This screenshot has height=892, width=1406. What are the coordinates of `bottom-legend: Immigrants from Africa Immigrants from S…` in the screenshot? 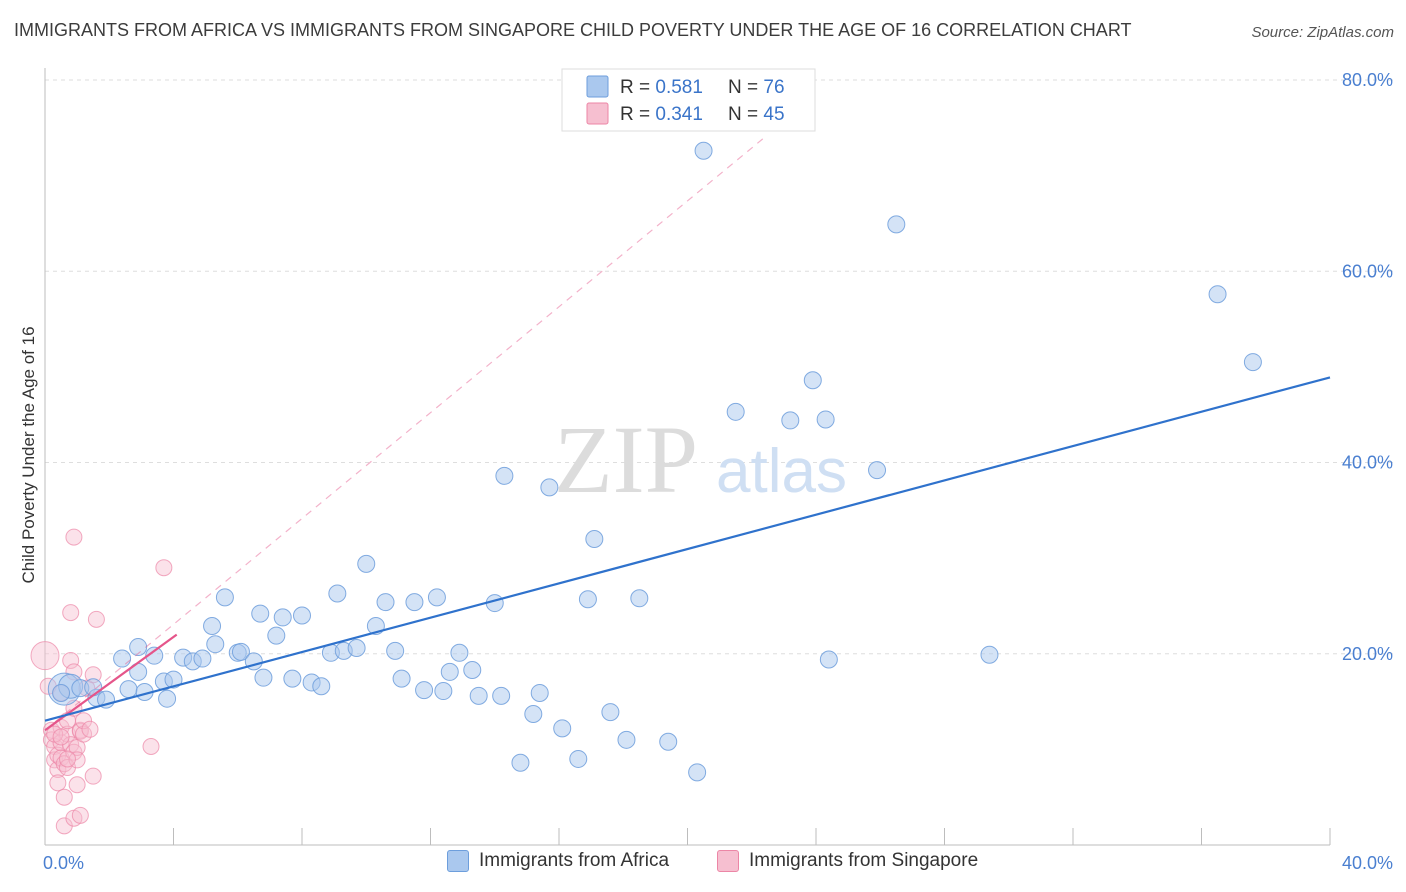 It's located at (703, 865).